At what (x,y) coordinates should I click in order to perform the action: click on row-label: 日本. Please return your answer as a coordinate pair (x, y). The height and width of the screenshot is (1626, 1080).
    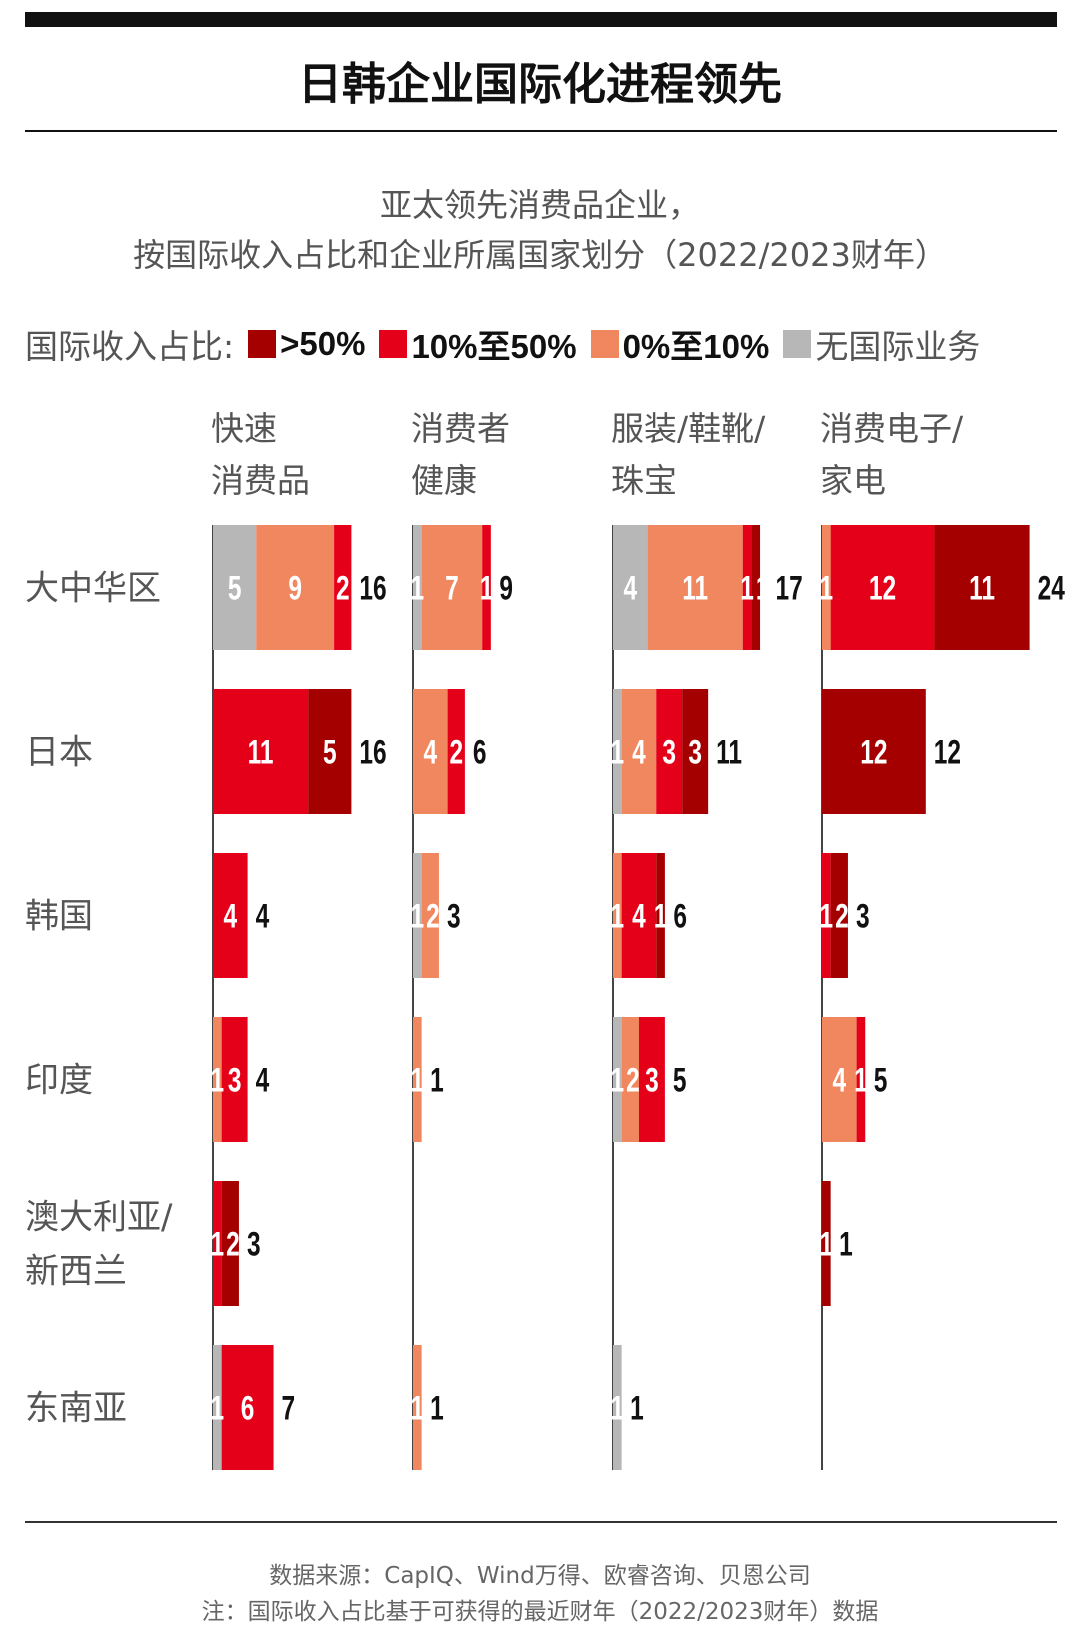
    Looking at the image, I should click on (59, 753).